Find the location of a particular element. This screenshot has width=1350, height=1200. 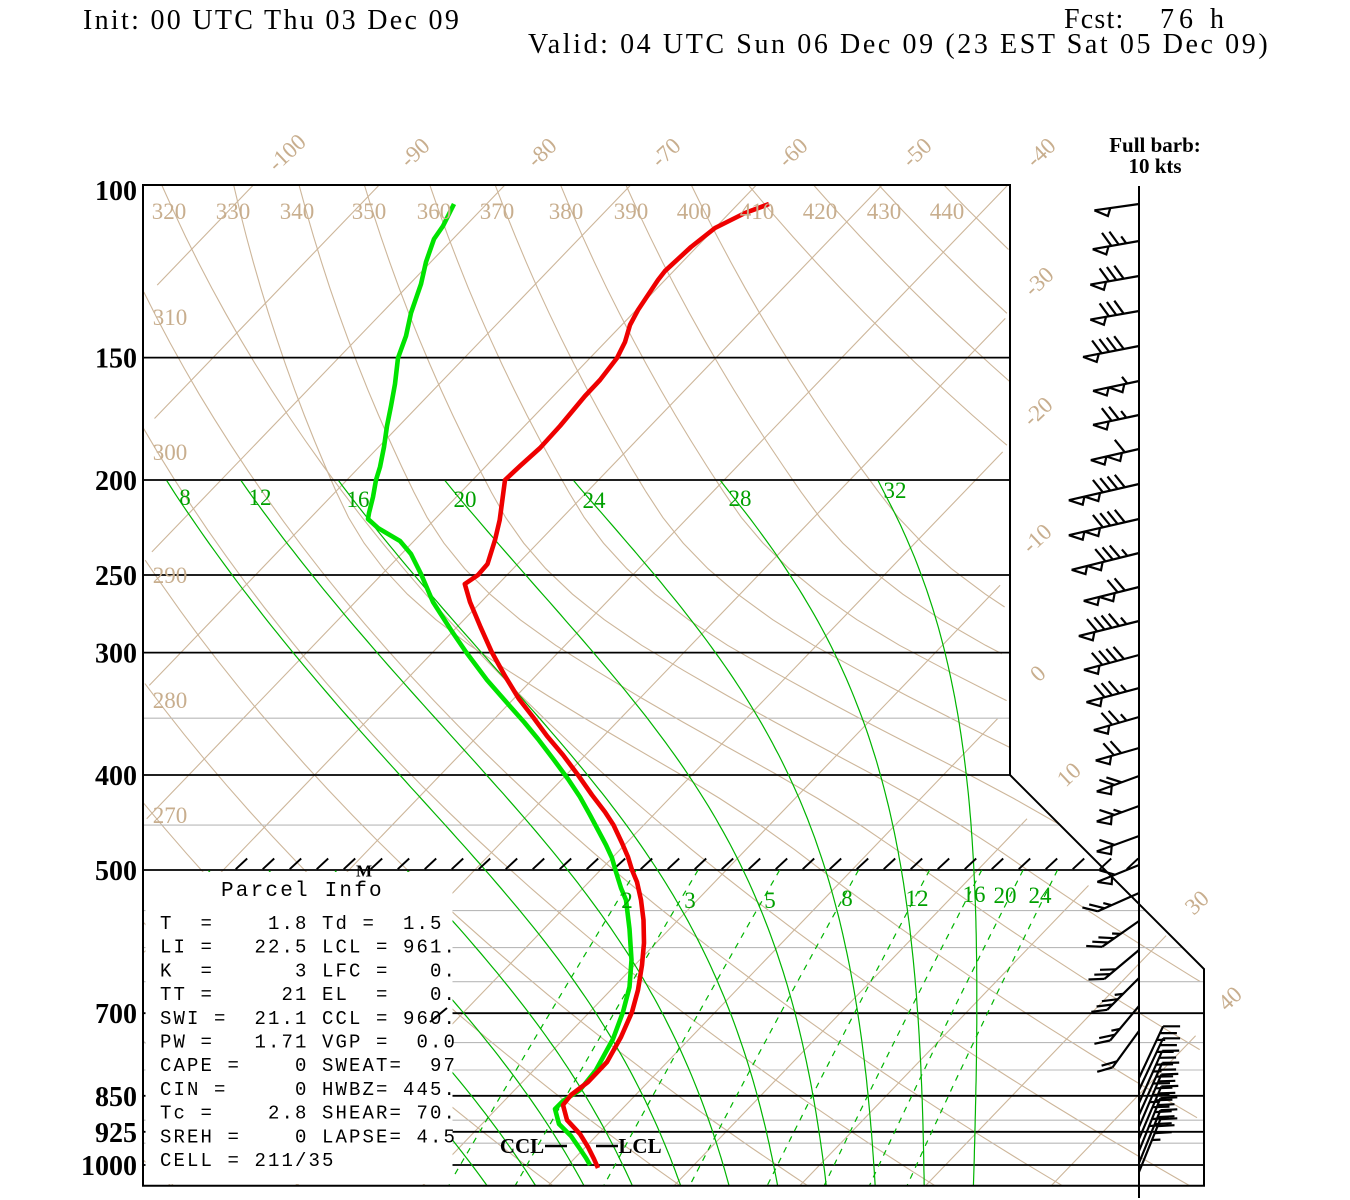

svg-text: 925 is located at coordinates (116, 1133).